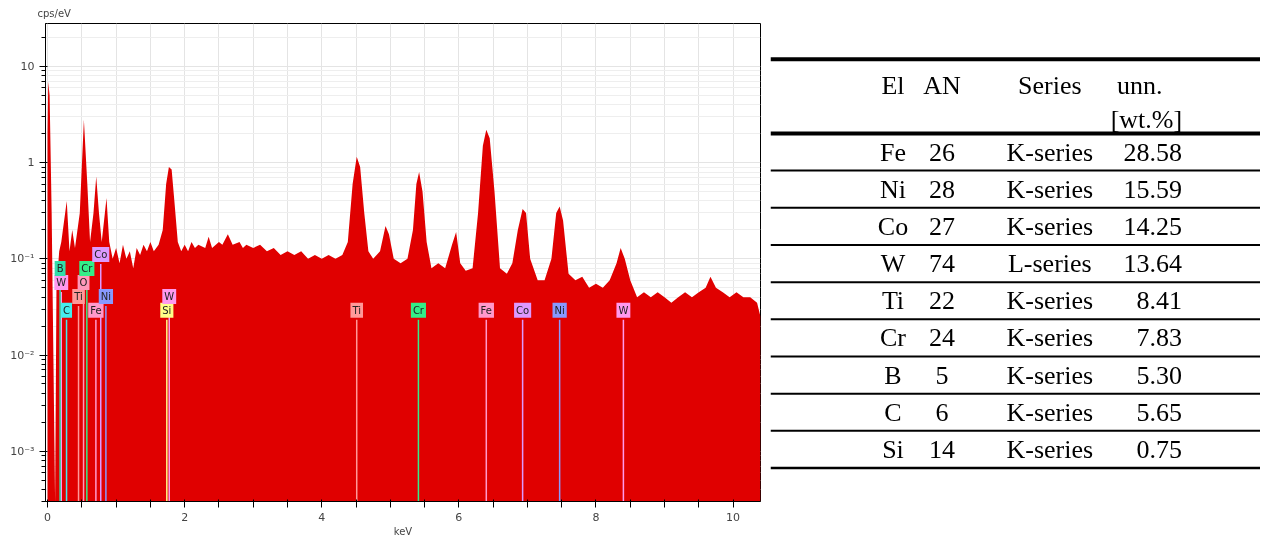 The height and width of the screenshot is (541, 1266). I want to click on x-tick-label: 8, so click(596, 517).